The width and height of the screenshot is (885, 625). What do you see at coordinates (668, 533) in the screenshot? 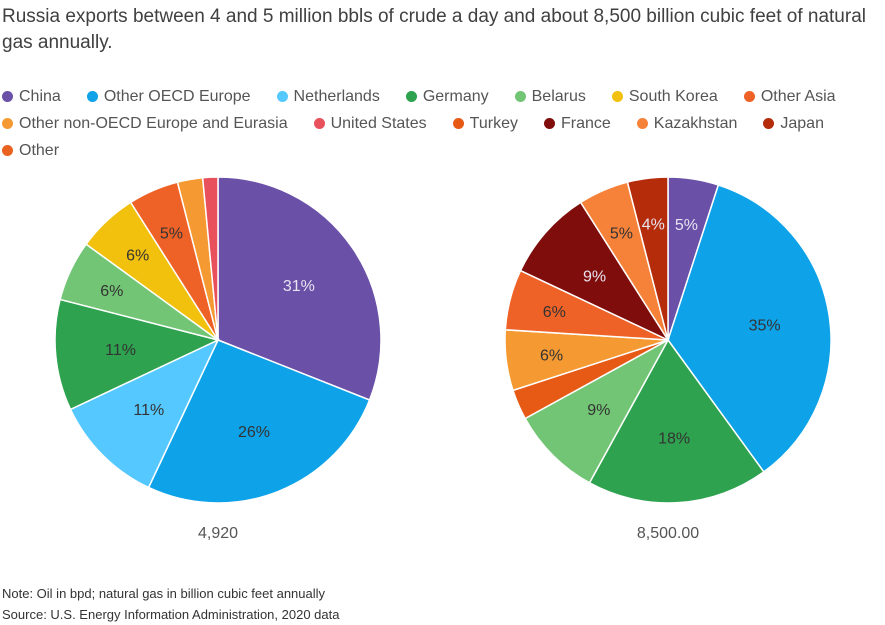
I see `pie-total-label: 8,500.00` at bounding box center [668, 533].